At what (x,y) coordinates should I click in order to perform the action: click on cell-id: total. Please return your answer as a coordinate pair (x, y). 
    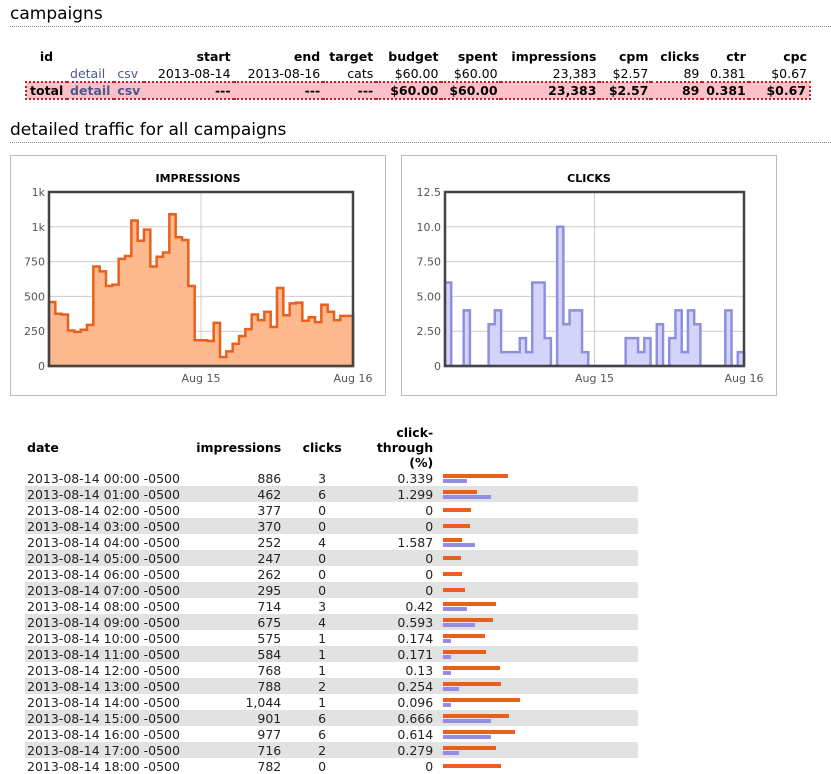
    Looking at the image, I should click on (46, 90).